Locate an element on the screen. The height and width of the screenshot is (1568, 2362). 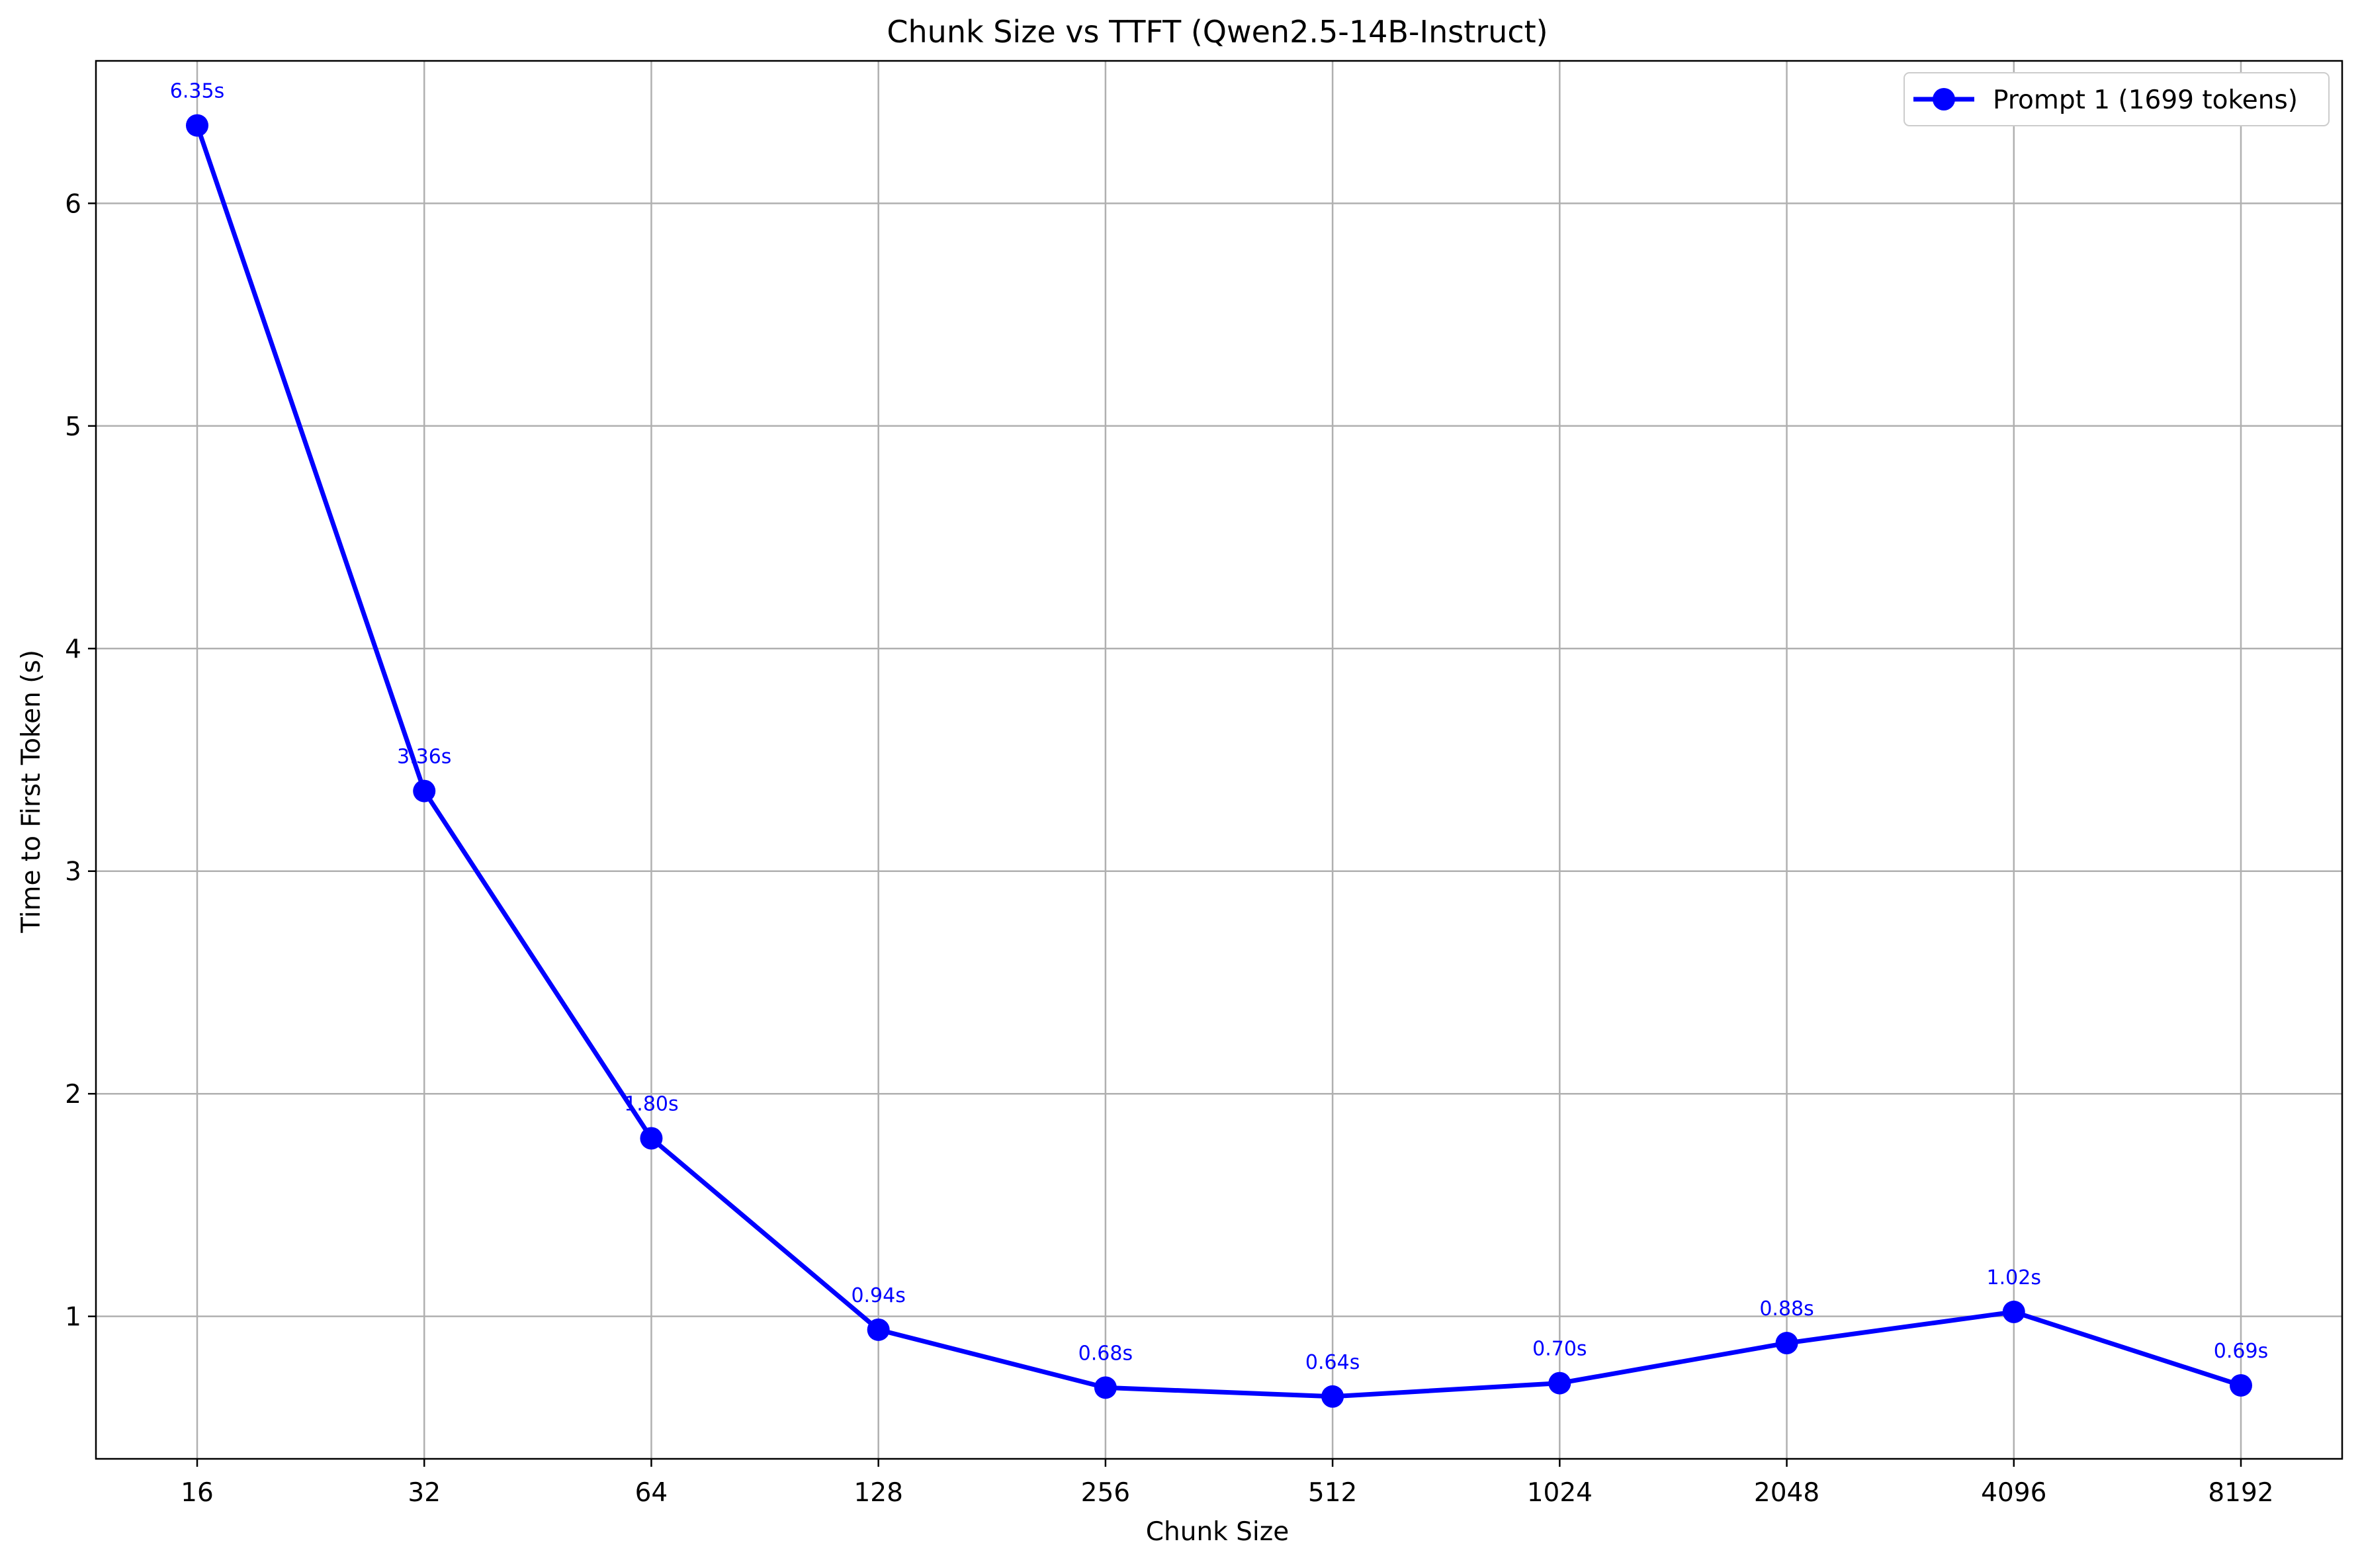
x-axis-label: Chunk Size is located at coordinates (1217, 1532).